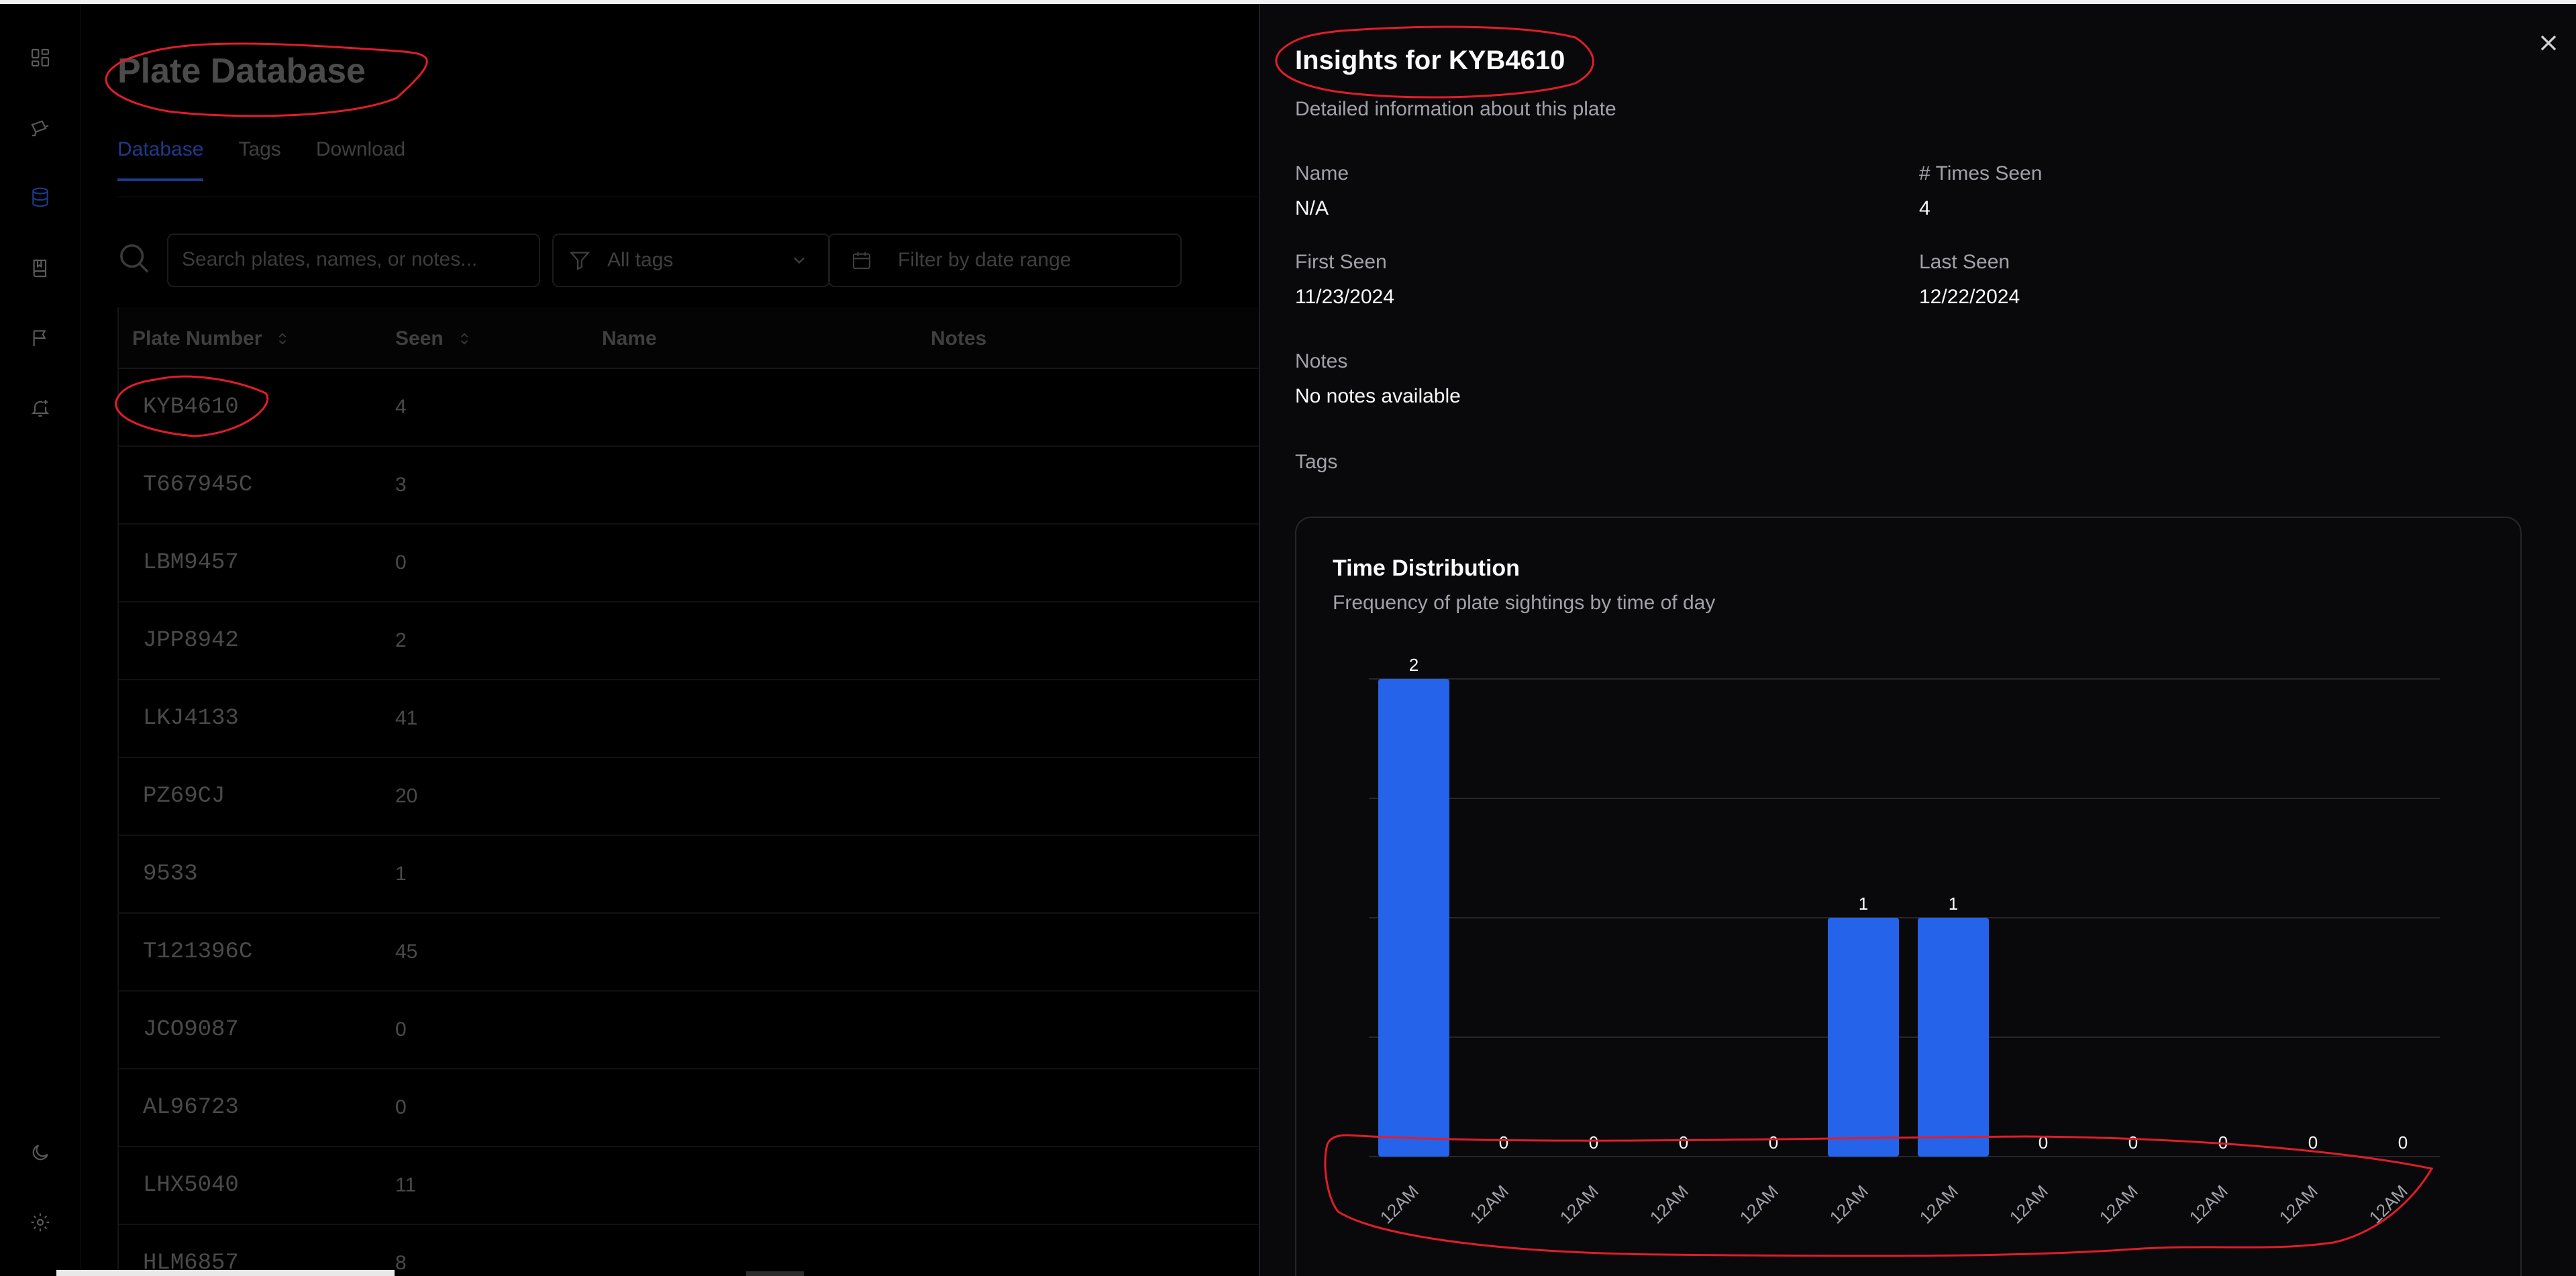 The width and height of the screenshot is (2576, 1276). I want to click on table-row: T667945C 3, so click(689, 486).